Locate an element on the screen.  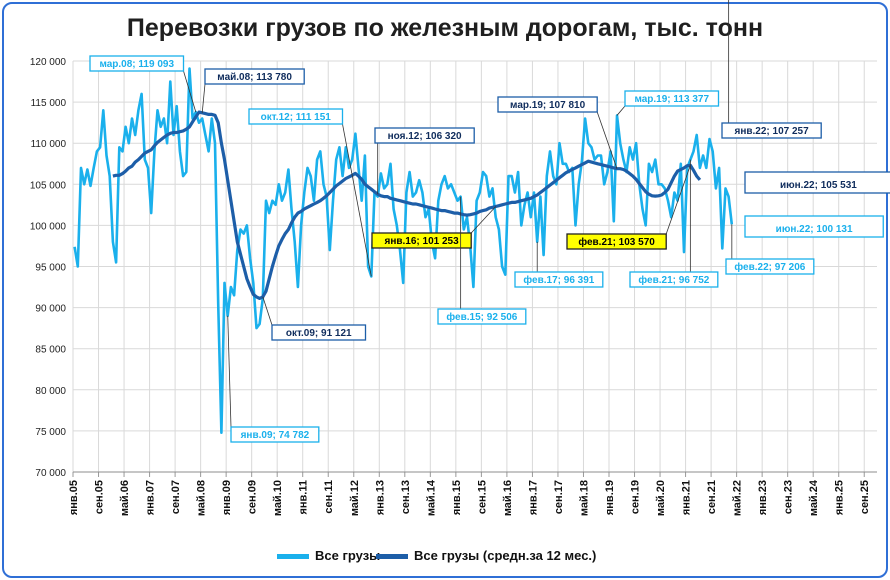
y-tick-label: 110 000 is located at coordinates (49, 144).